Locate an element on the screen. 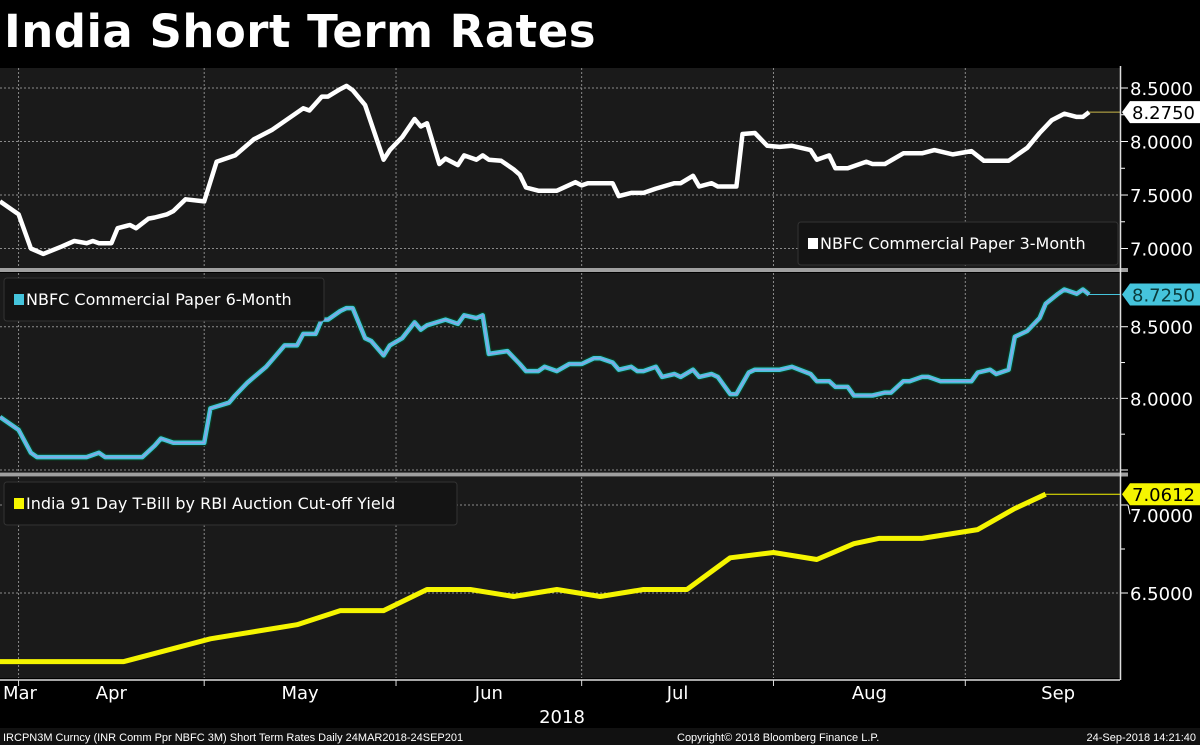 This screenshot has height=745, width=1200. footer-bar is located at coordinates (600, 736).